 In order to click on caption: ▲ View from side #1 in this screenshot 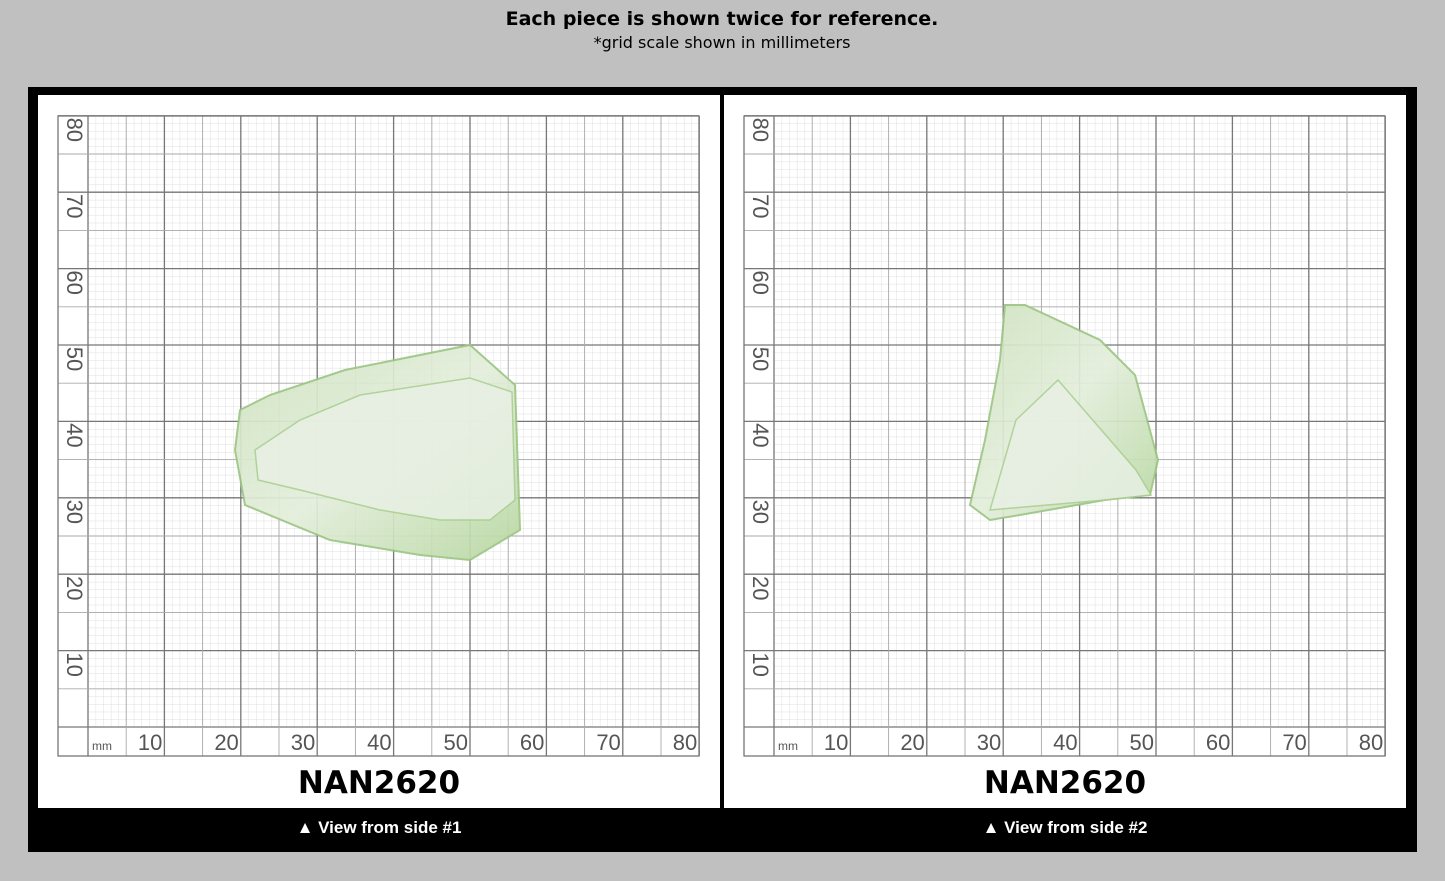, I will do `click(379, 827)`.